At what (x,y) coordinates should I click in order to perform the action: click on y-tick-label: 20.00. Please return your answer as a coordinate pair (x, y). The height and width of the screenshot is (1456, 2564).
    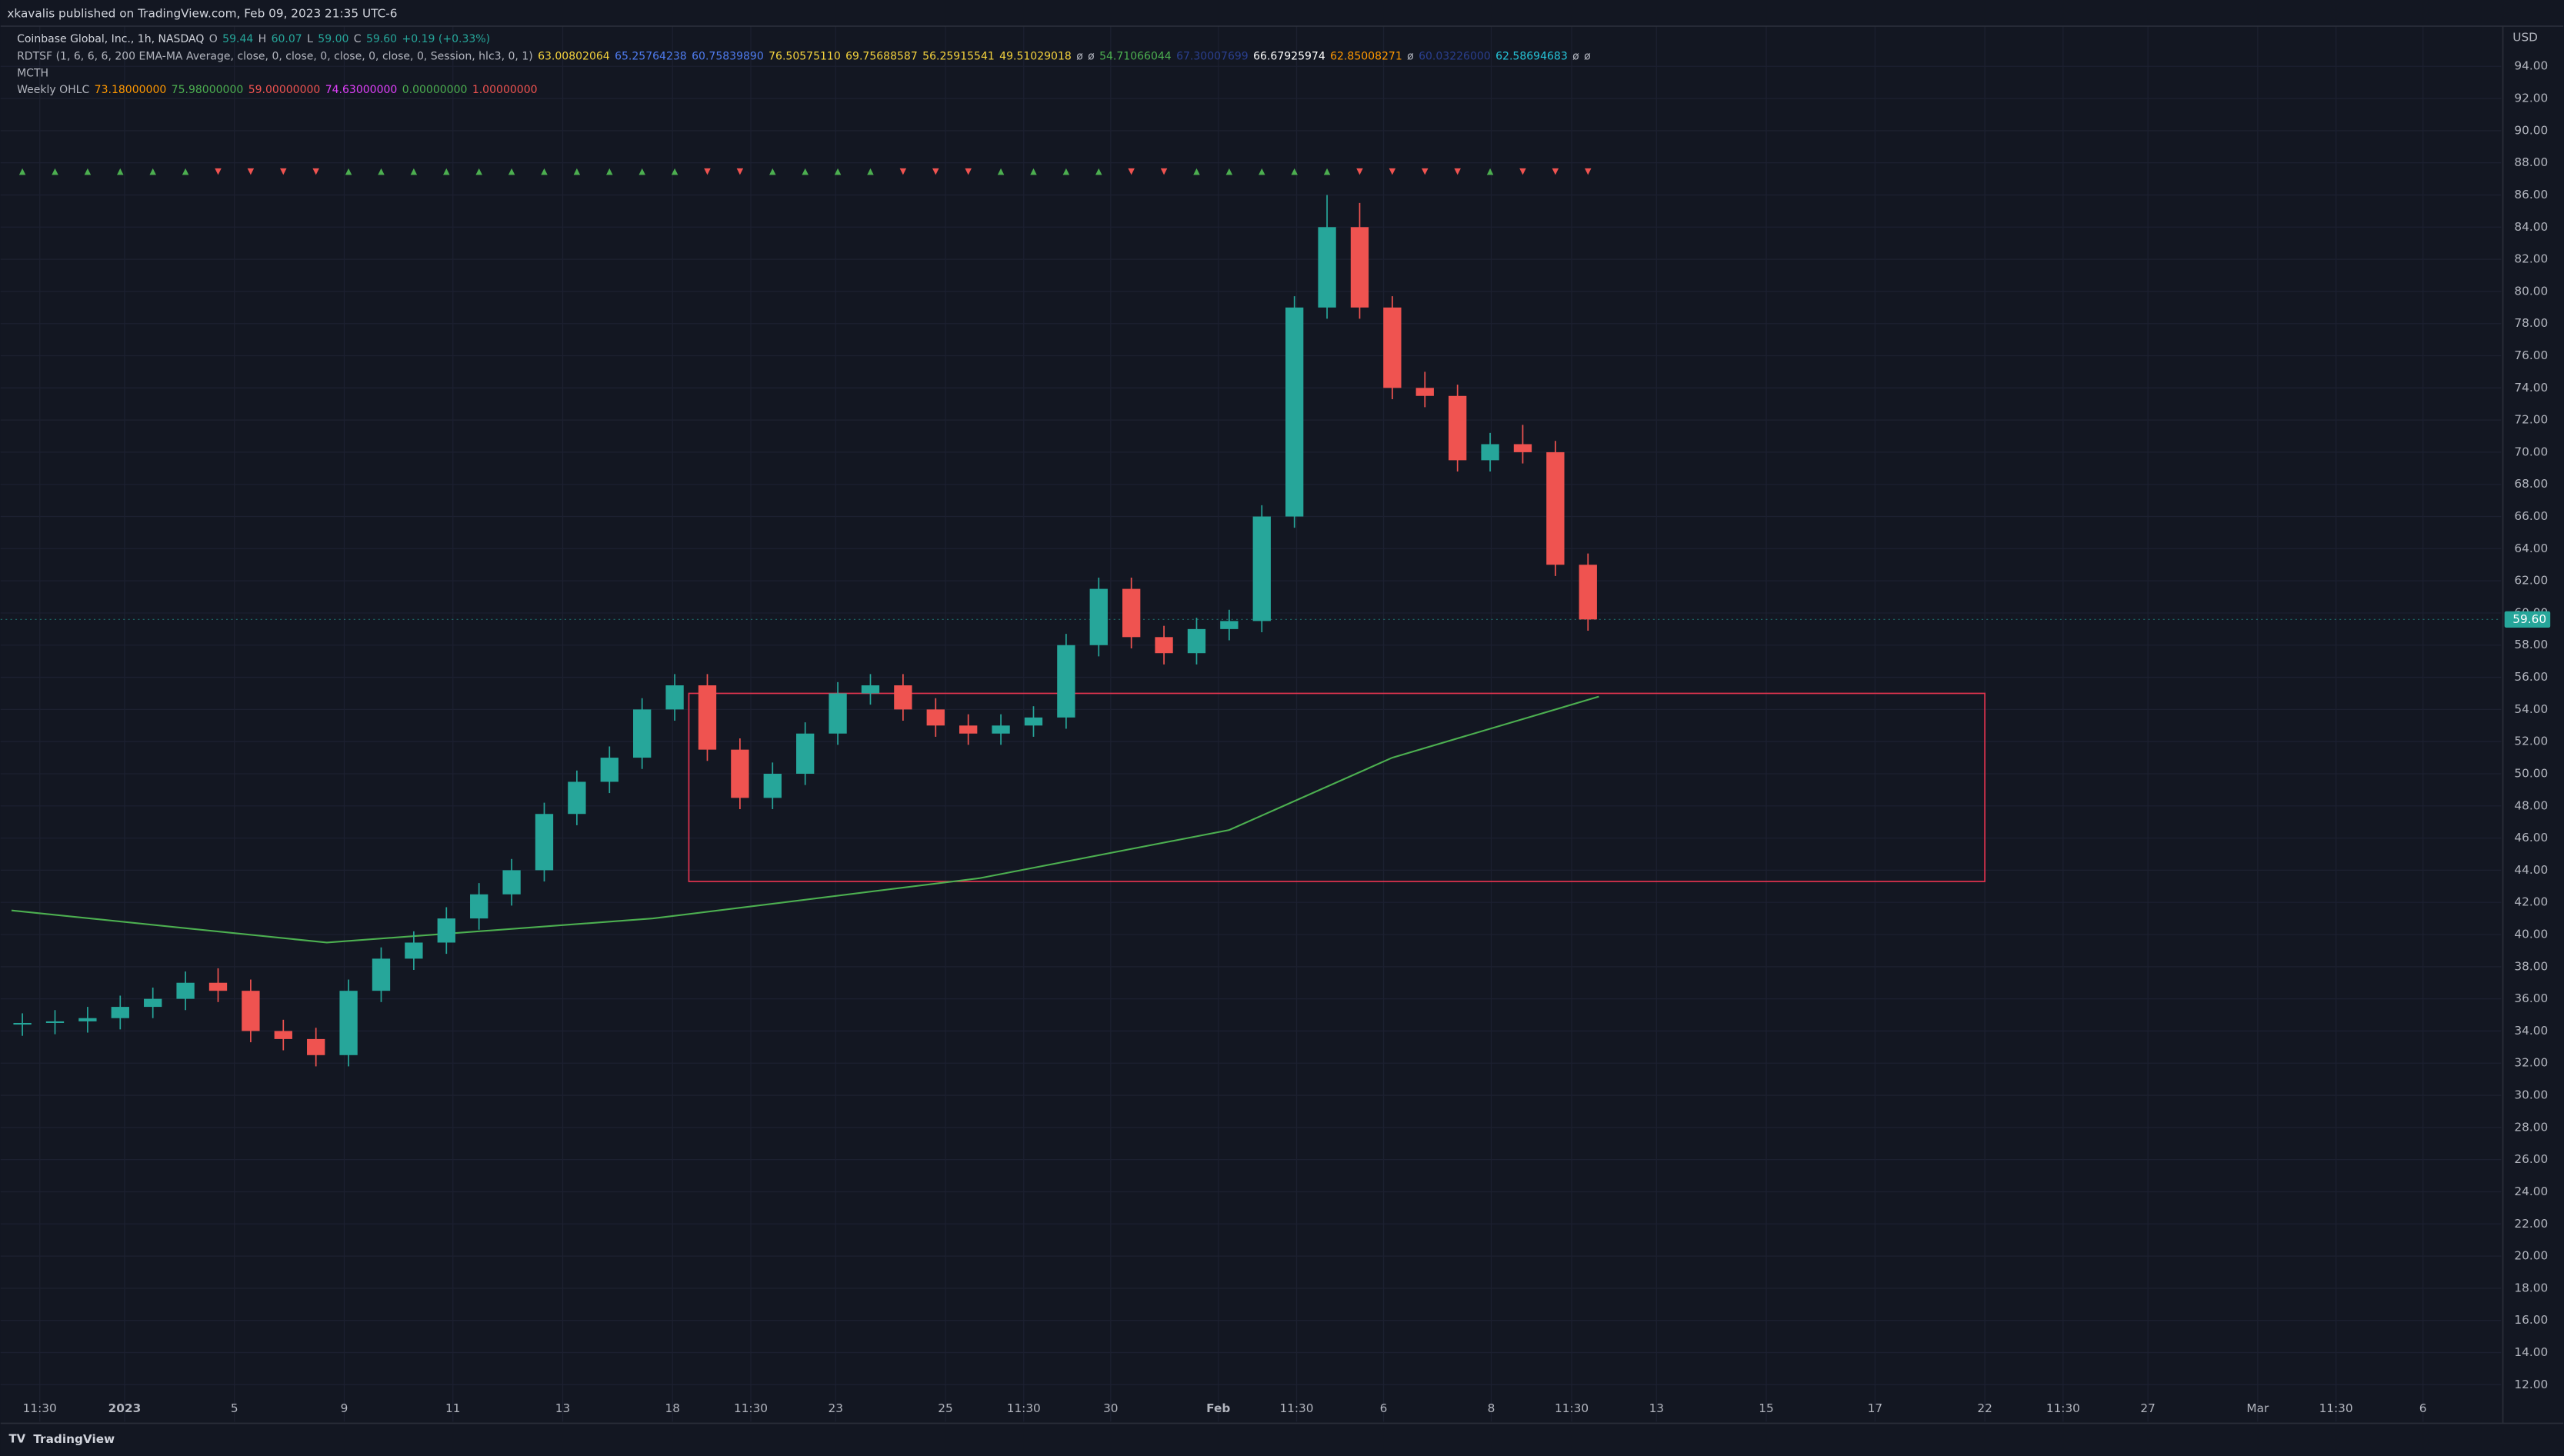
    Looking at the image, I should click on (2531, 1256).